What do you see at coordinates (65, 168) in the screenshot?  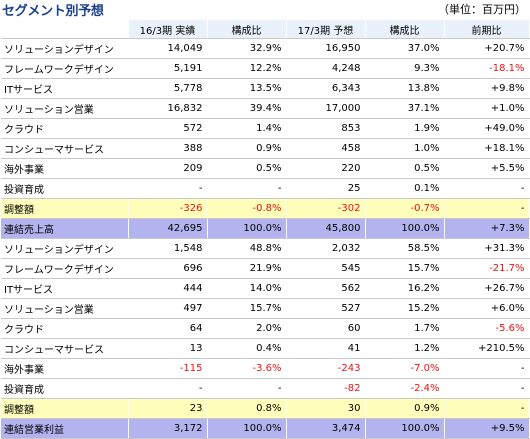 I see `segment-name: 海外事業` at bounding box center [65, 168].